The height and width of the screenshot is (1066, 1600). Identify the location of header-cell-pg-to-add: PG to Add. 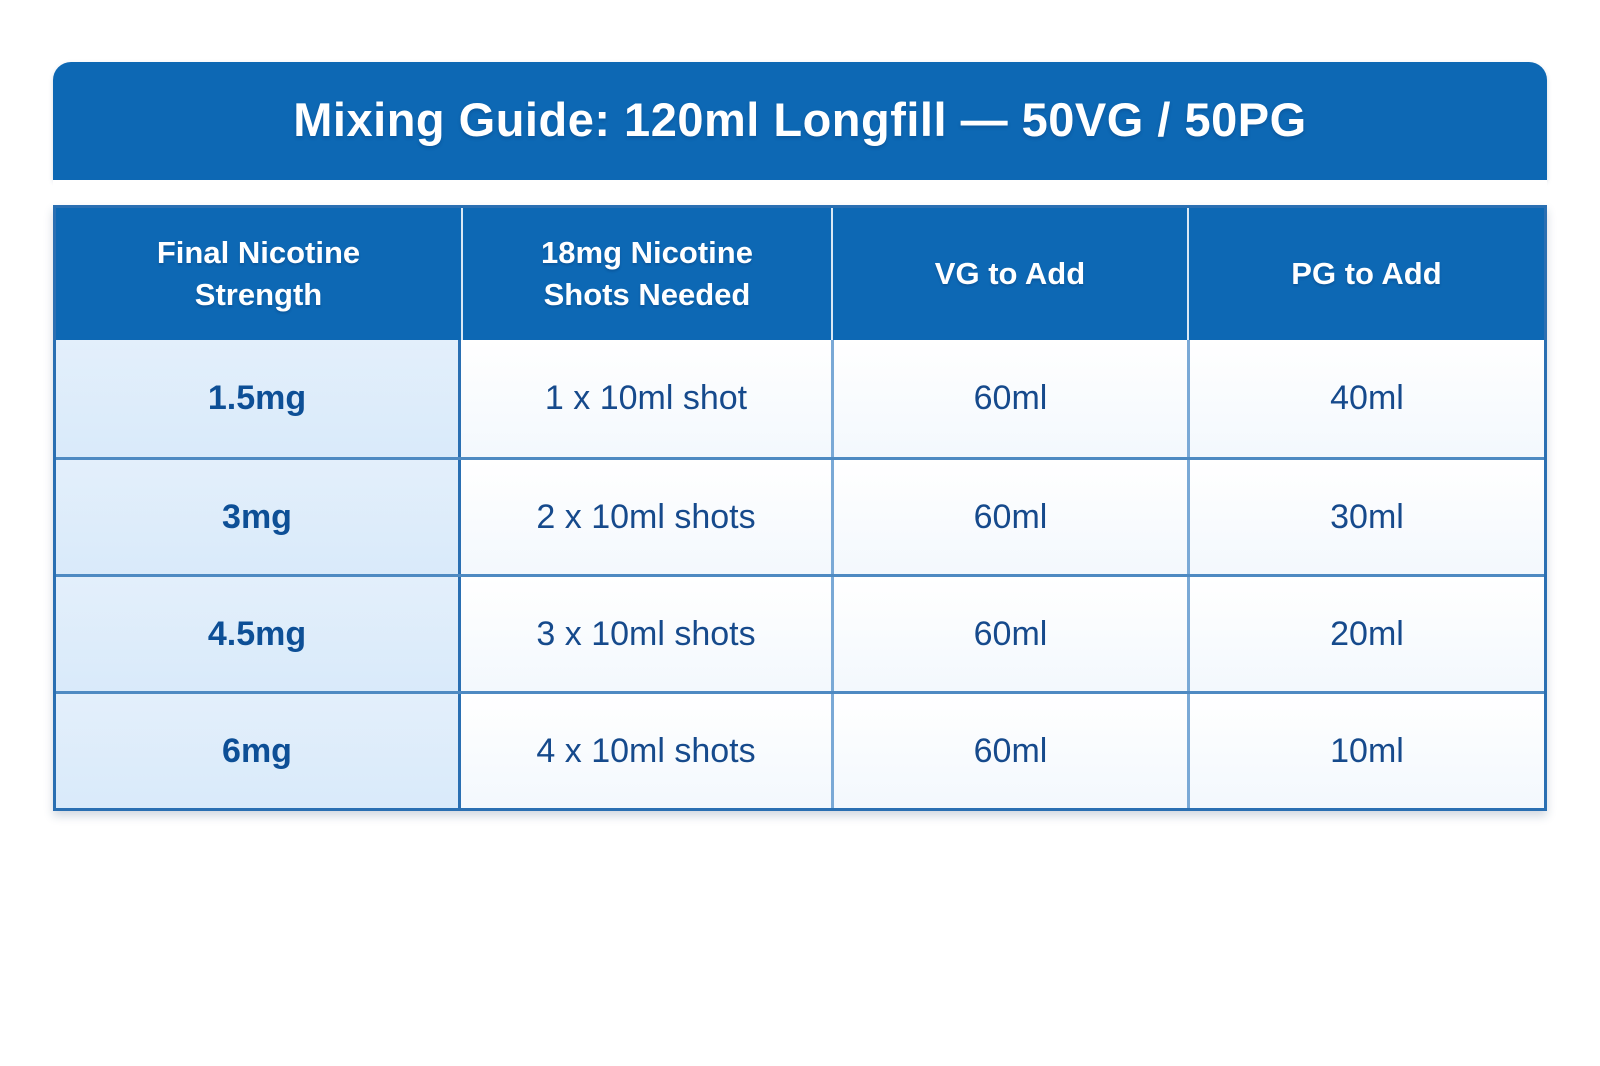
(1365, 274).